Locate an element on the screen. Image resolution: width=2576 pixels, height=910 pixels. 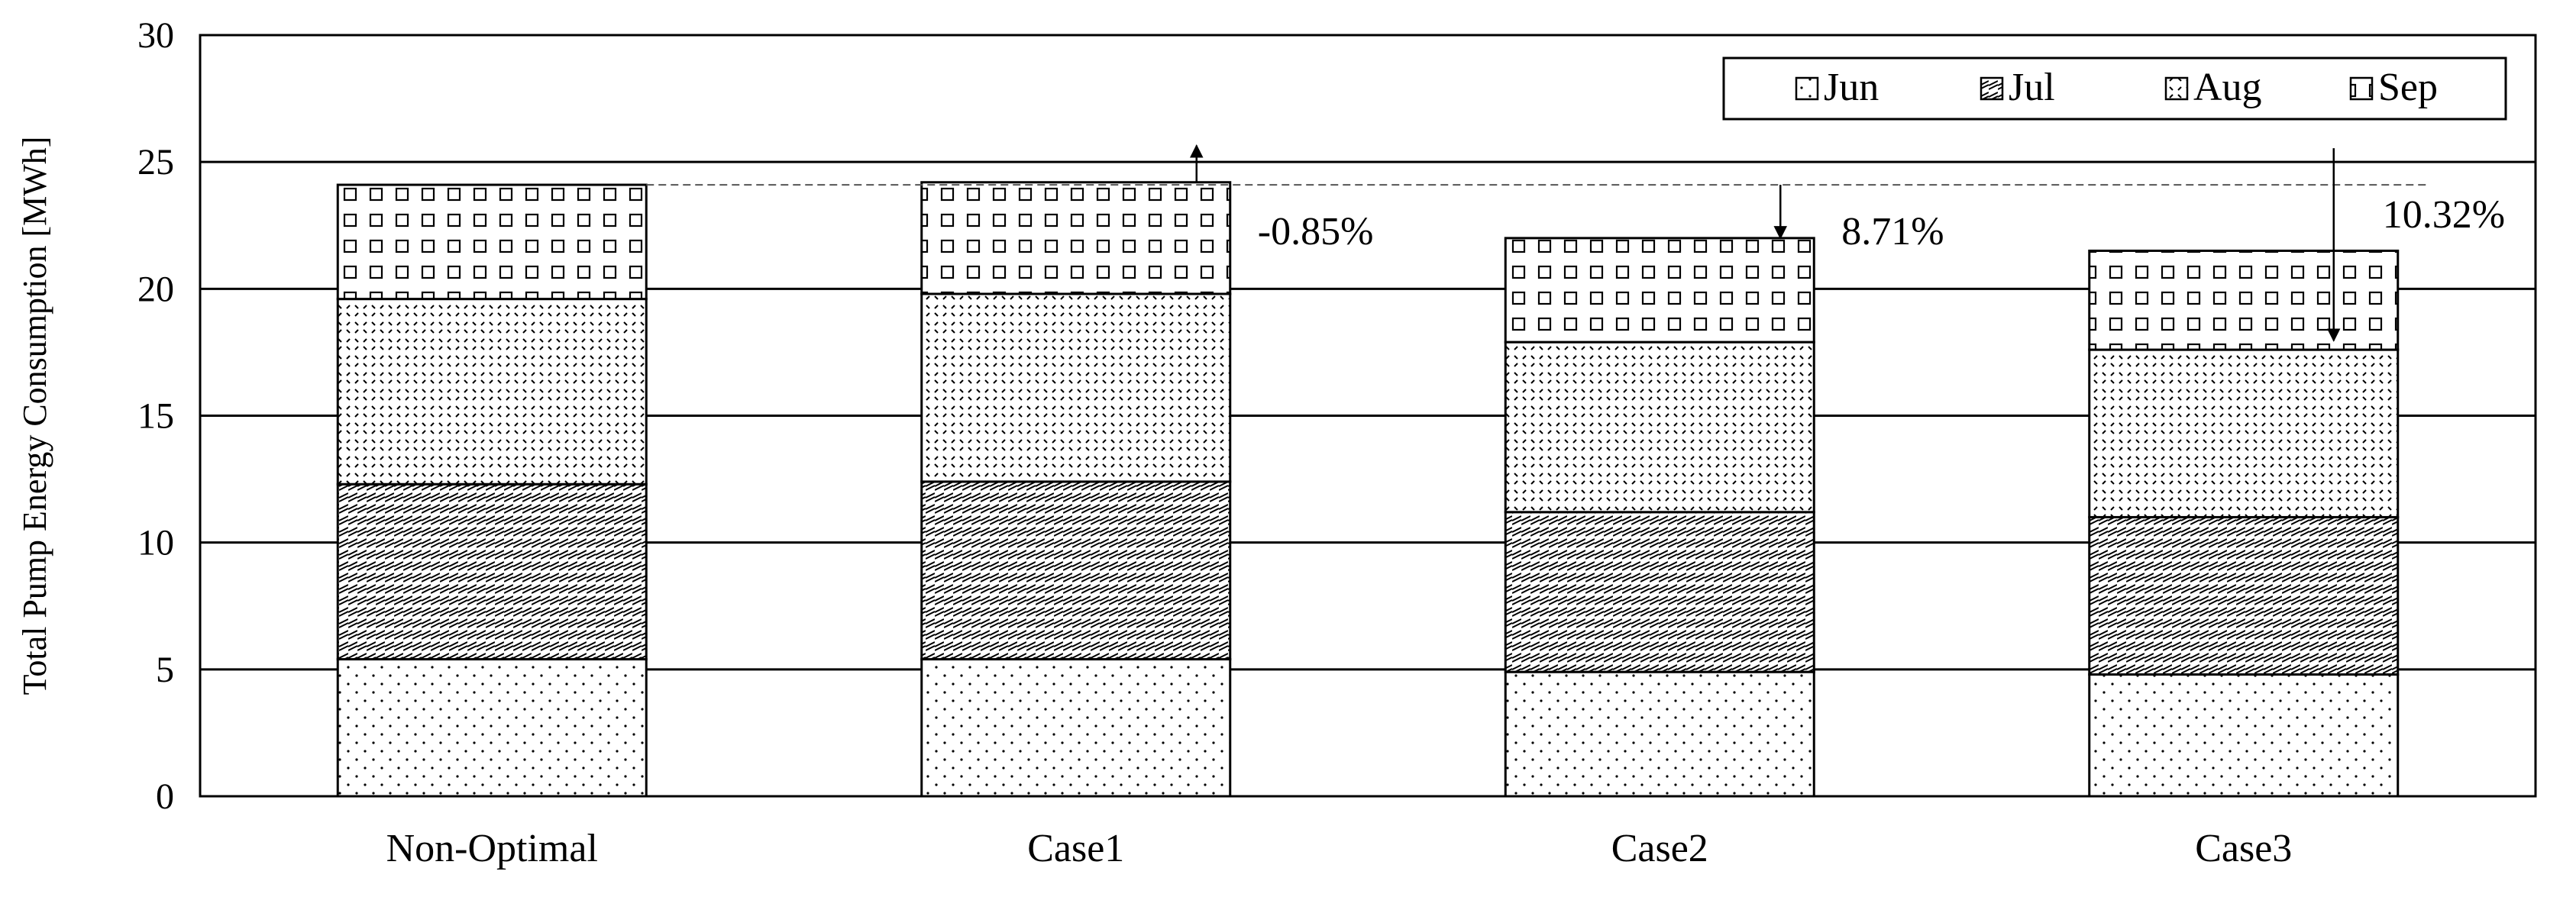
legend-swatch-sep is located at coordinates (2361, 88).